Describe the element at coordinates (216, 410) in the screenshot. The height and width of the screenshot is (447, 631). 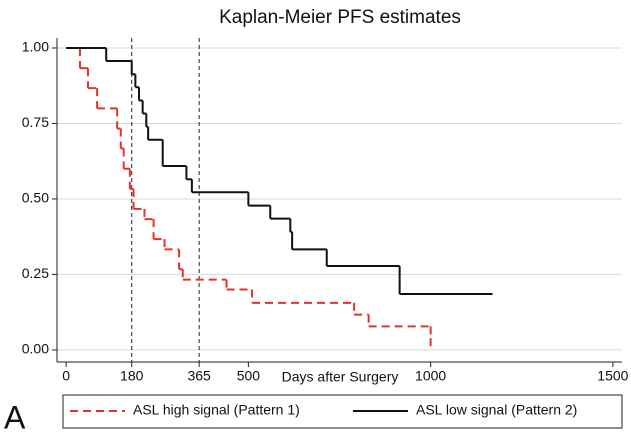
I see `legend-label: ASL high signal (Pattern 1)` at that location.